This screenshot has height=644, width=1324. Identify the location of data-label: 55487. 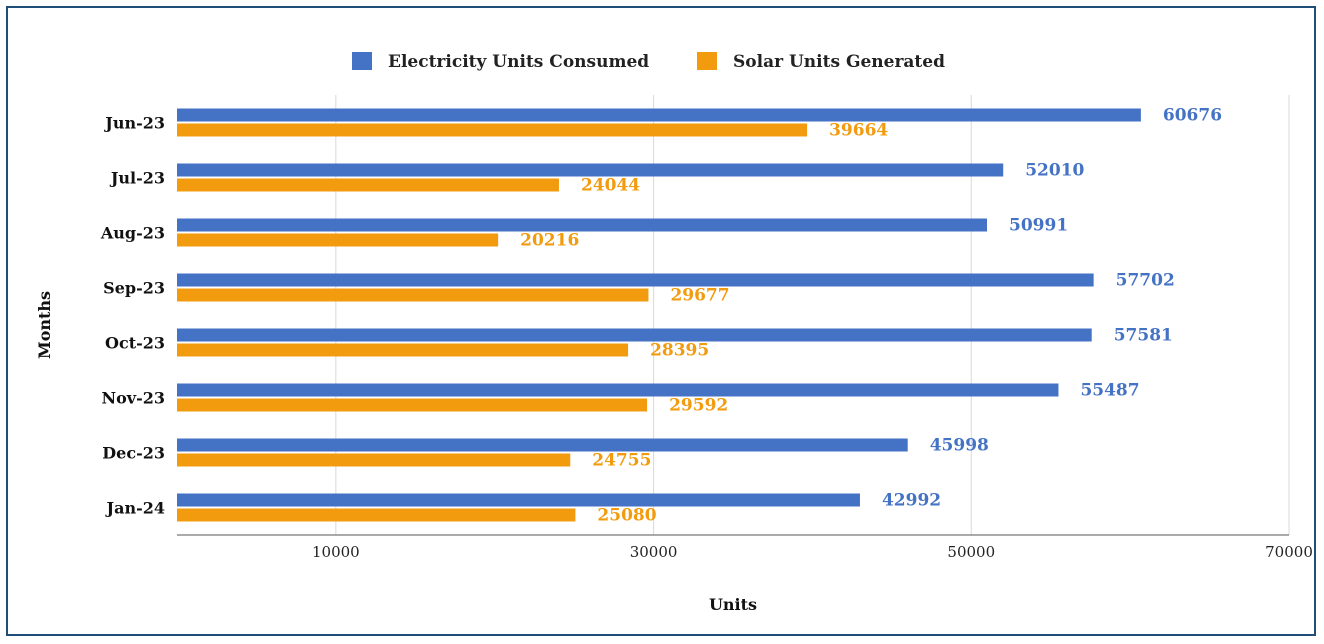
(1109, 391).